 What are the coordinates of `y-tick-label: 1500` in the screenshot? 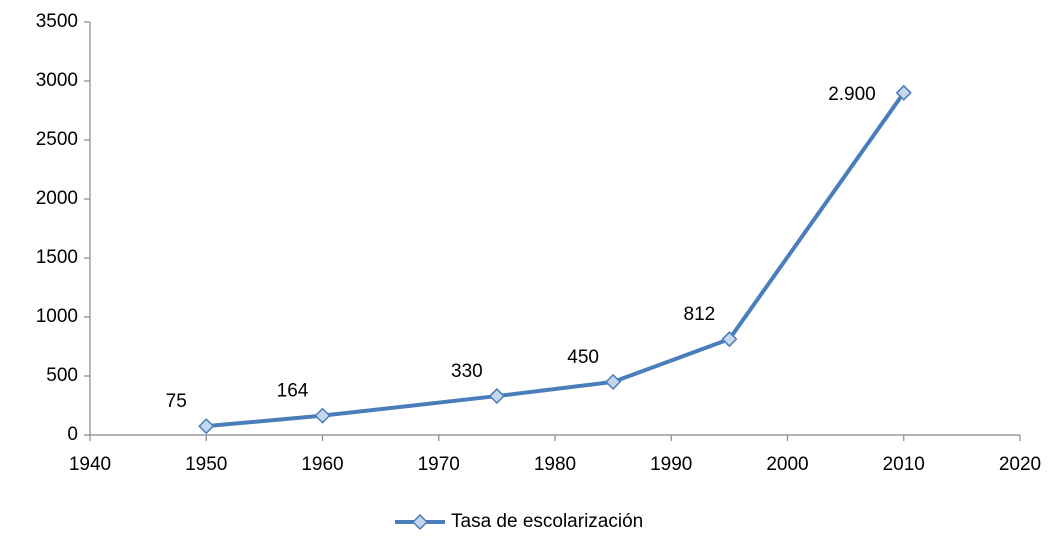 It's located at (57, 257).